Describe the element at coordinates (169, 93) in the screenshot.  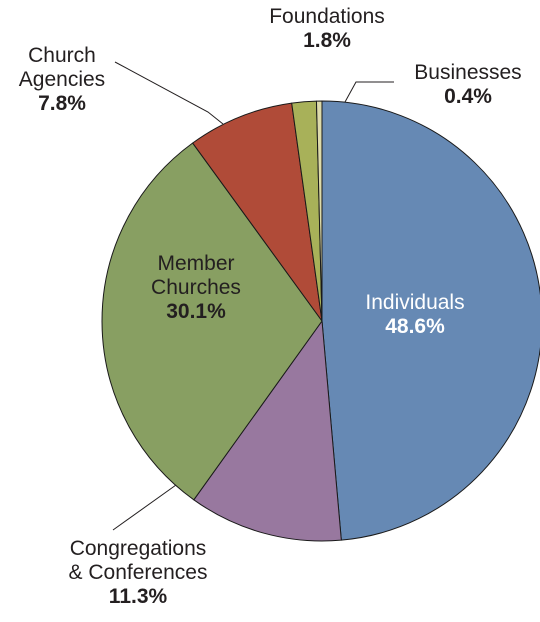
I see `leader-line-church-agencies` at that location.